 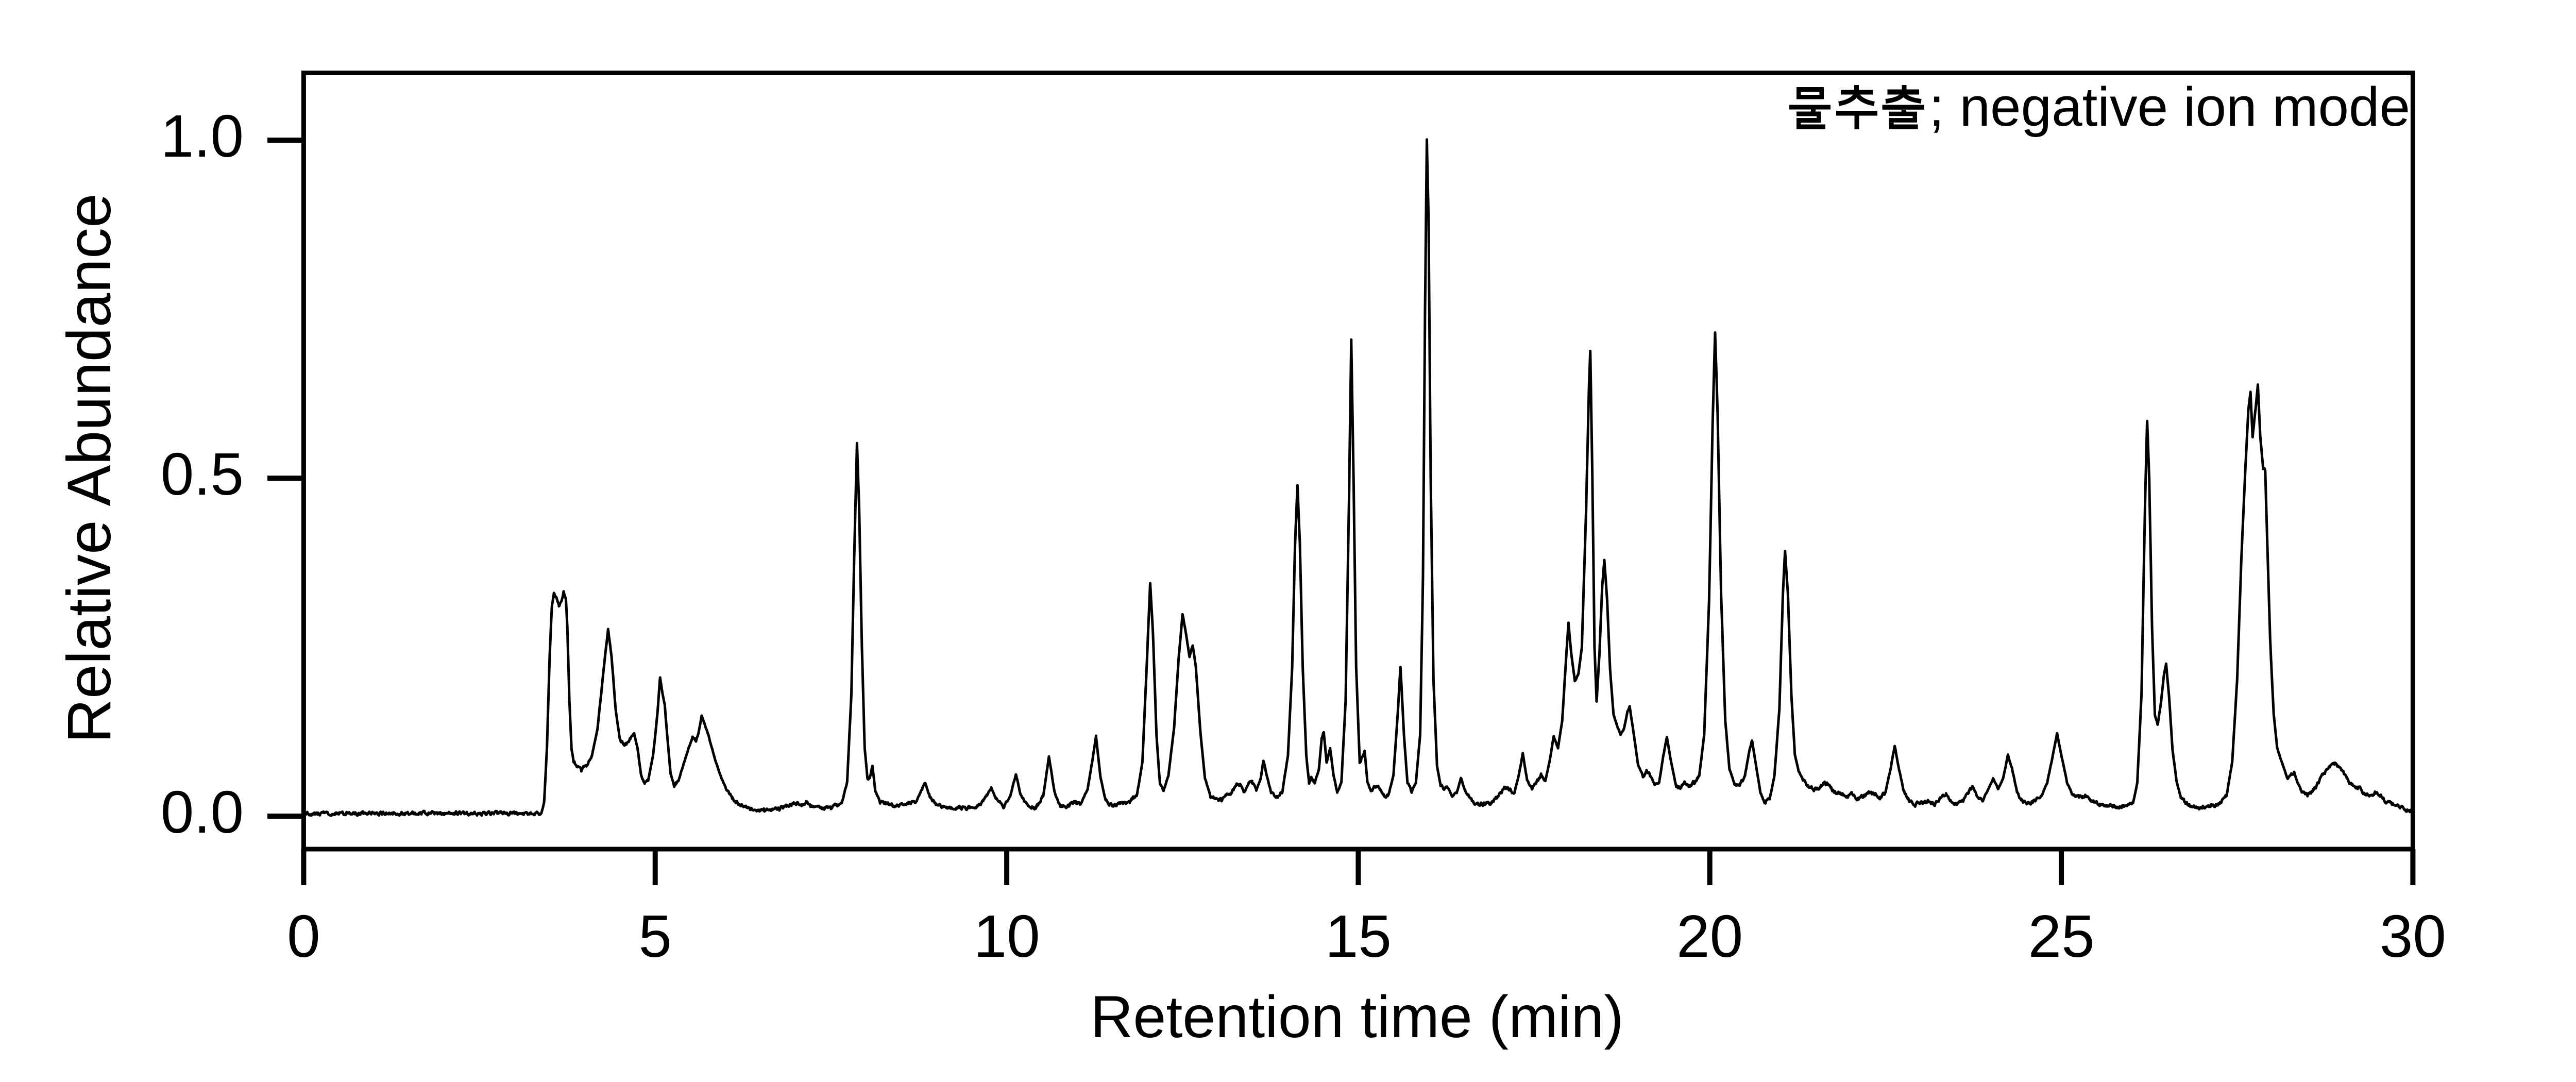 I want to click on svg-text: 10, so click(x=1007, y=936).